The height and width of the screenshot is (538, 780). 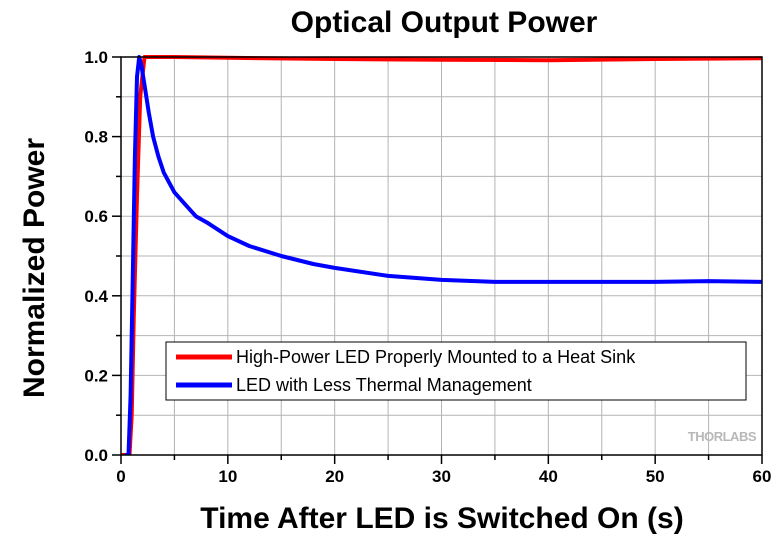 I want to click on x-tick-label: 50, so click(x=655, y=476).